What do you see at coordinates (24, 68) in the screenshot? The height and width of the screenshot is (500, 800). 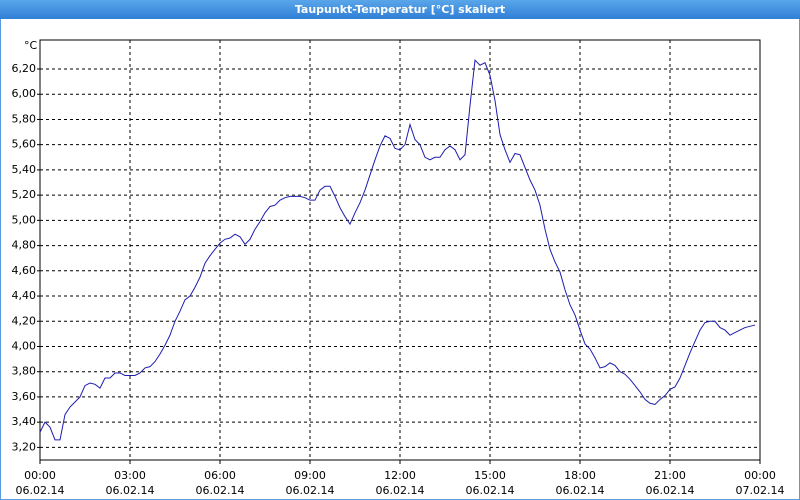 I see `y-tick-label: 6,20` at bounding box center [24, 68].